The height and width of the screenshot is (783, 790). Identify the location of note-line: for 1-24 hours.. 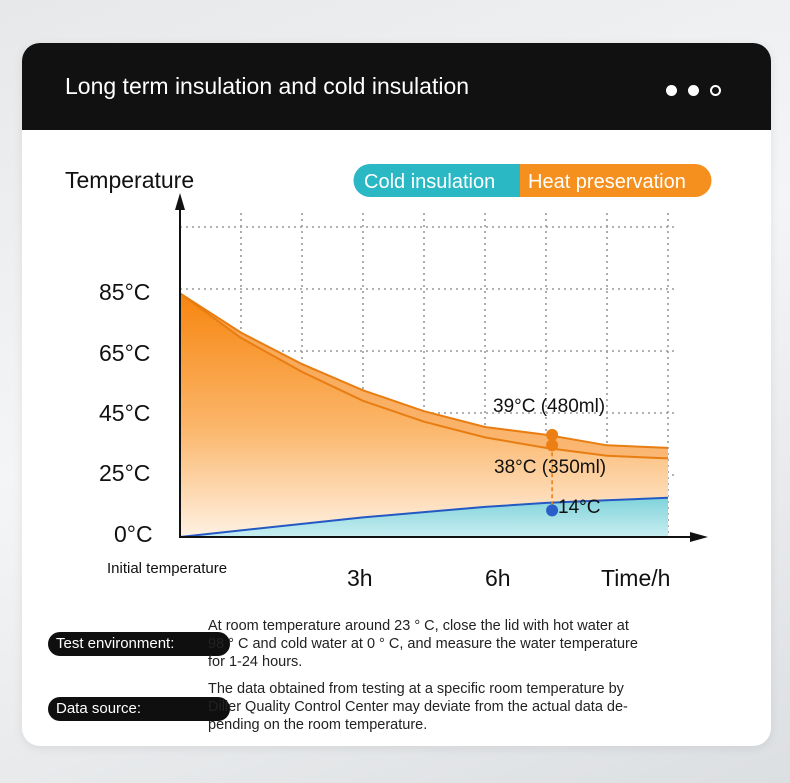
(255, 662).